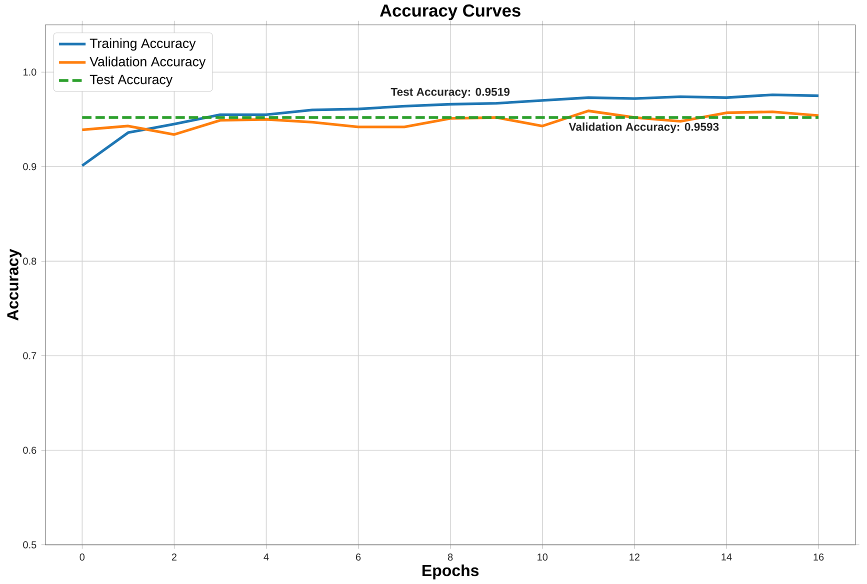 The width and height of the screenshot is (867, 584). I want to click on x-tick-label: 14, so click(727, 557).